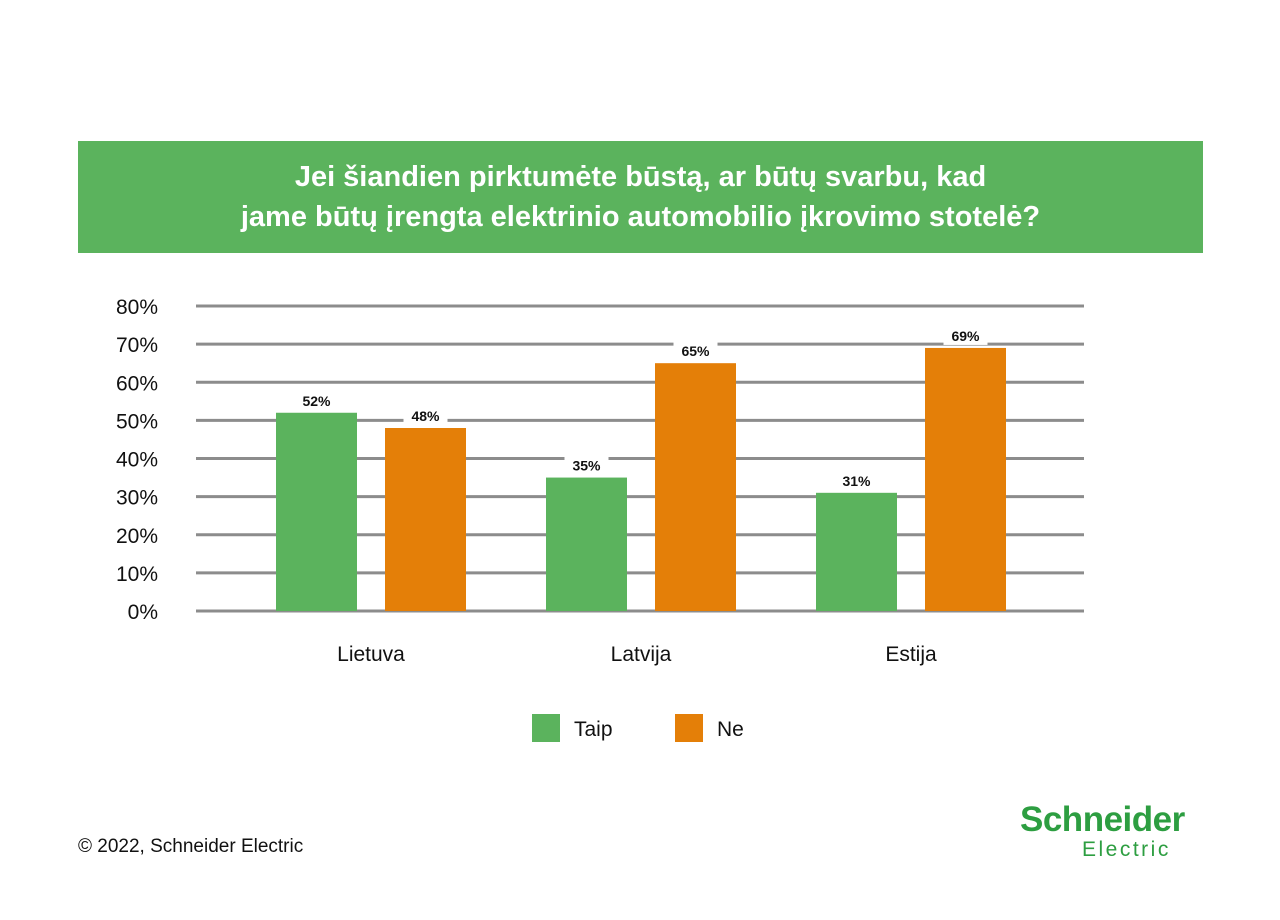 The width and height of the screenshot is (1280, 920). Describe the element at coordinates (641, 654) in the screenshot. I see `x-tick-label: Latvija` at that location.